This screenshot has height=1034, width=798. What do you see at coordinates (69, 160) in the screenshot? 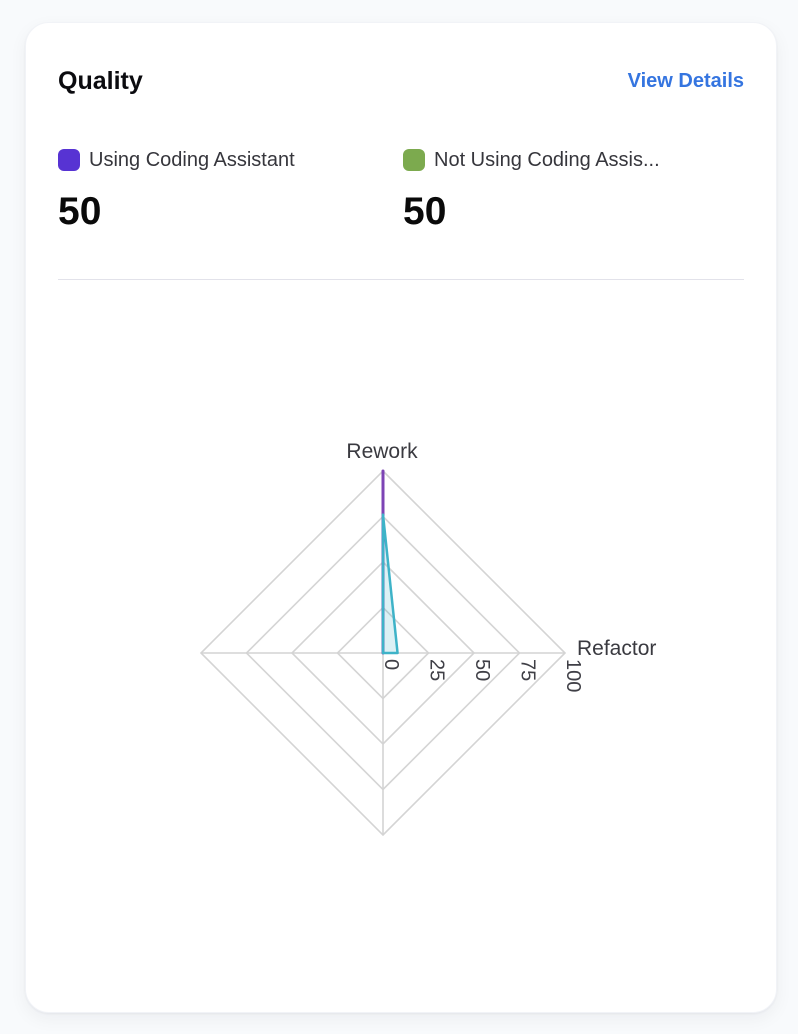
I see `legend-swatch-purple` at bounding box center [69, 160].